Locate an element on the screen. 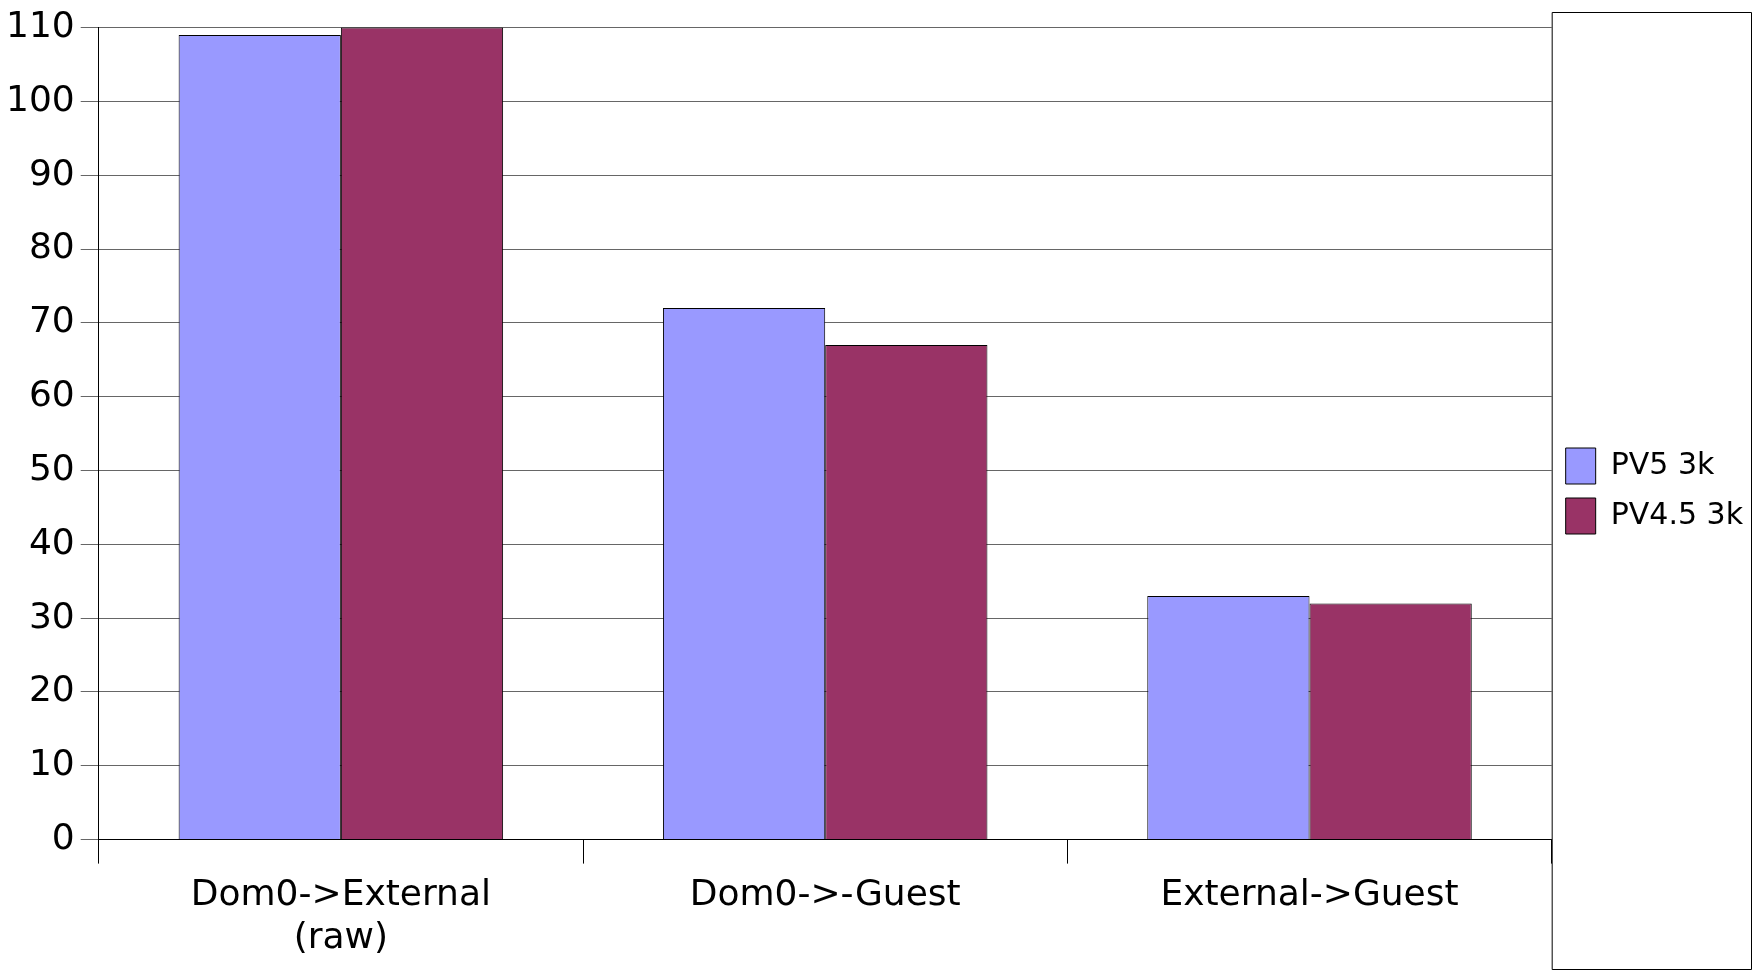 The width and height of the screenshot is (1753, 970). x-tick-label: Dom0->External (raw) is located at coordinates (340, 913).